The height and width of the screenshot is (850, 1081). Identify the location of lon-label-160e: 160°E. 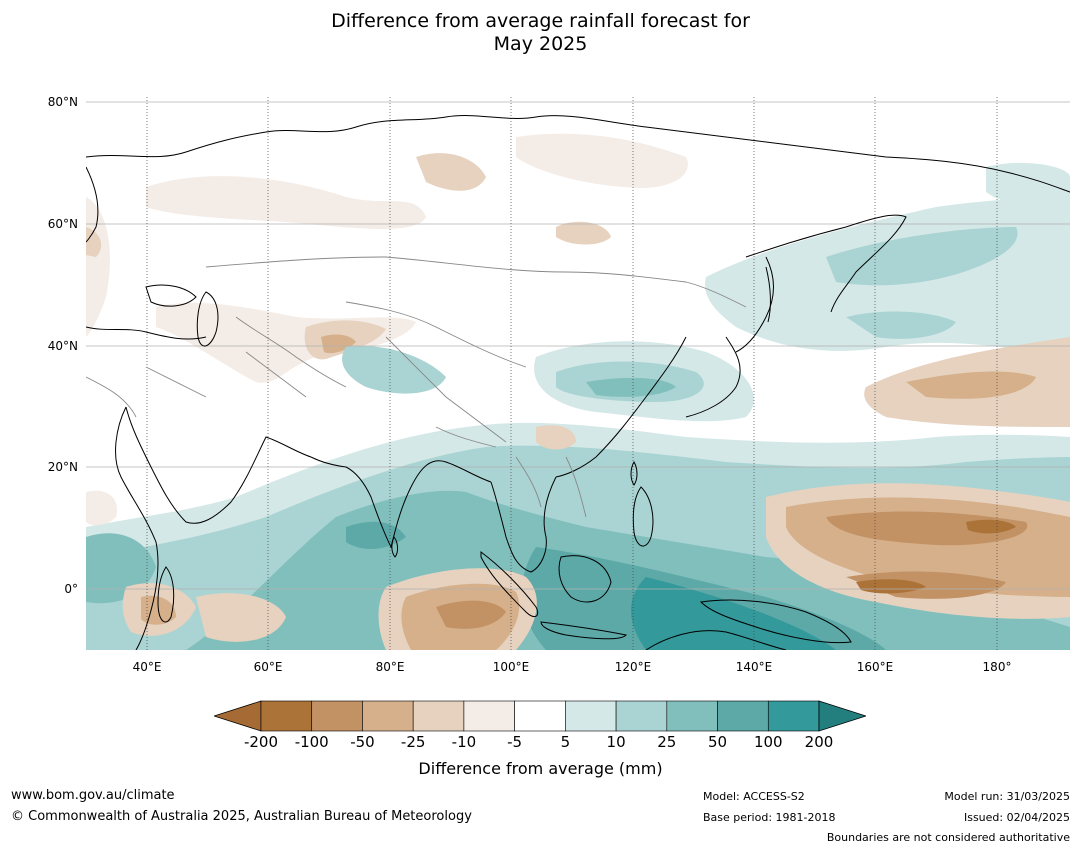
(875, 667).